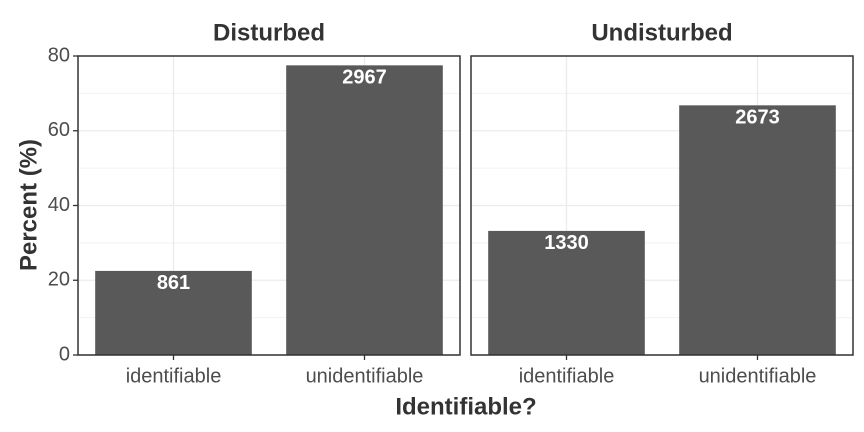 The width and height of the screenshot is (864, 432). I want to click on y-tick-label: 40, so click(59, 205).